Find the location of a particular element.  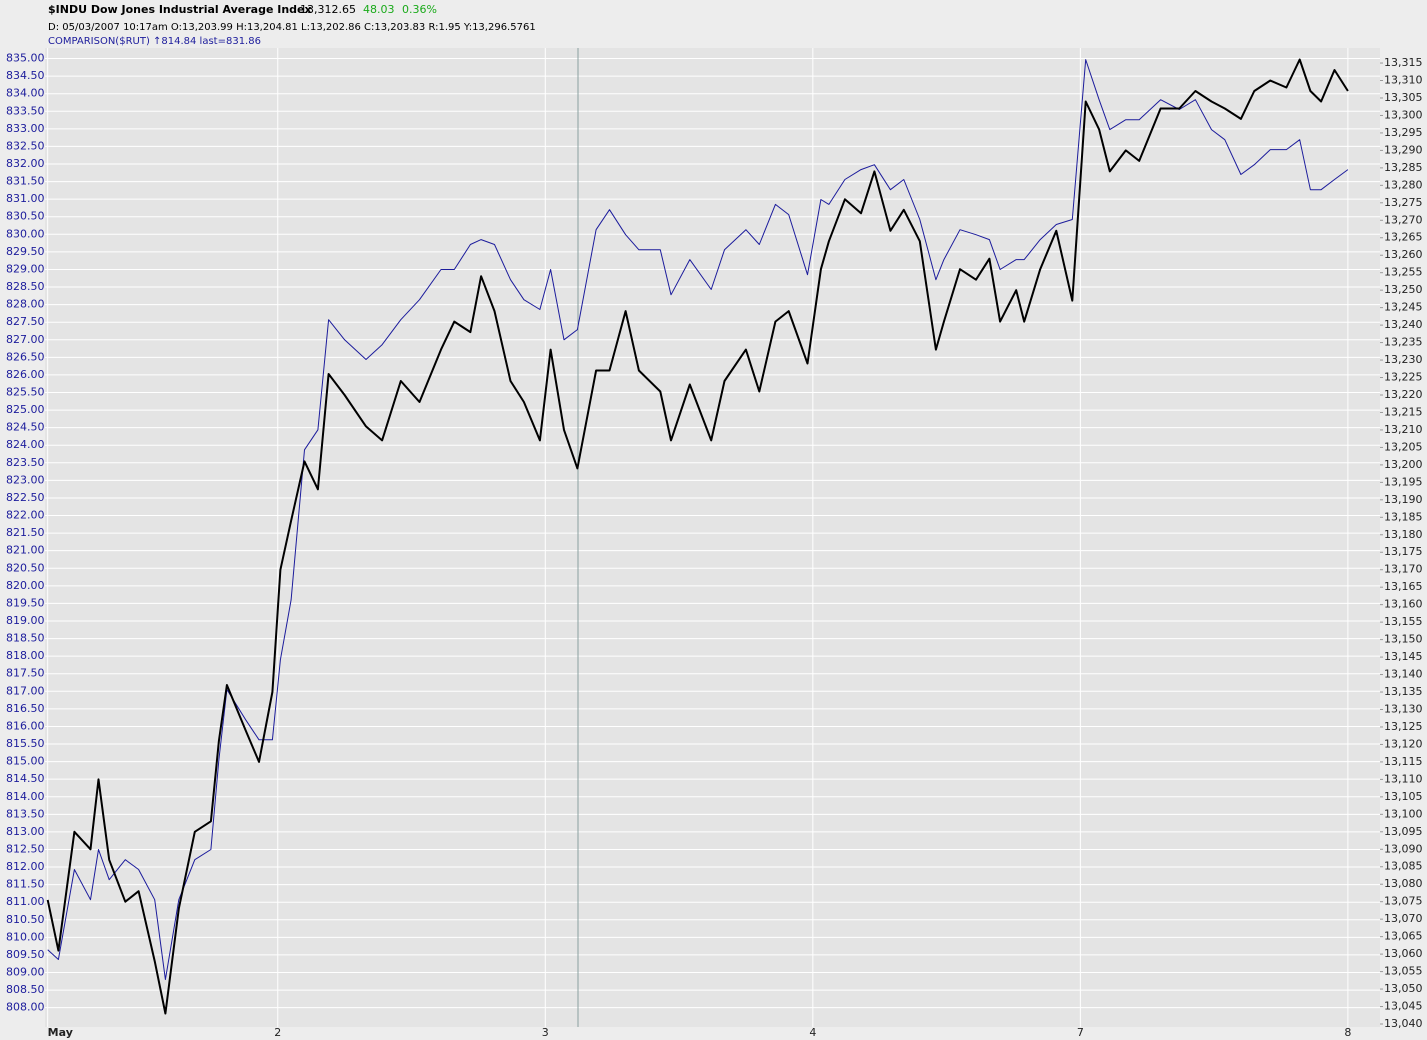

y-tick-label: 815.50 is located at coordinates (25, 743).